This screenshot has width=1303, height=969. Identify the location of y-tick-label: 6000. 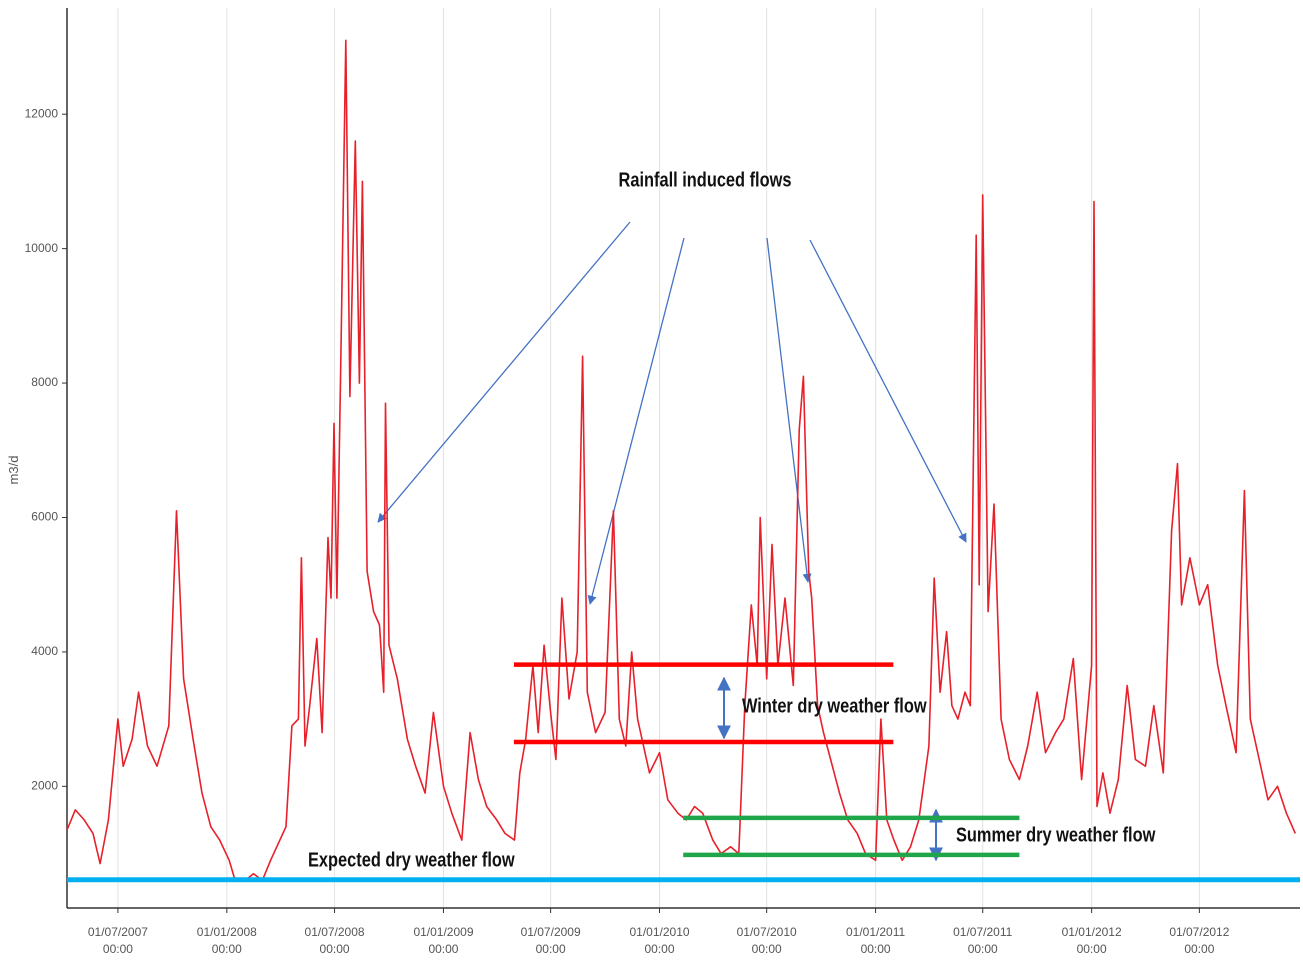
(44, 517).